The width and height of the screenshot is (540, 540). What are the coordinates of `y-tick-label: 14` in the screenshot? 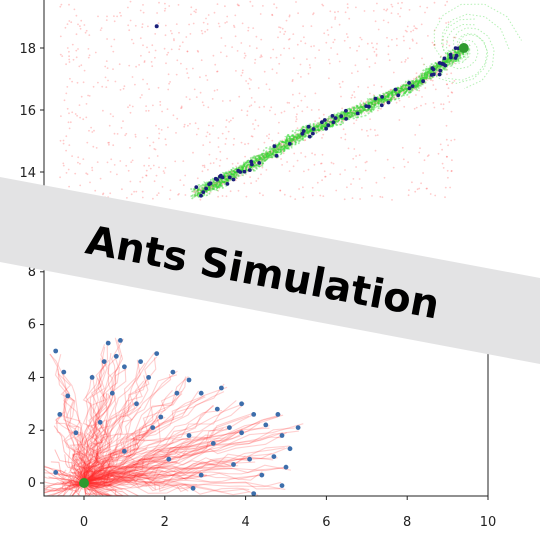 It's located at (27, 173).